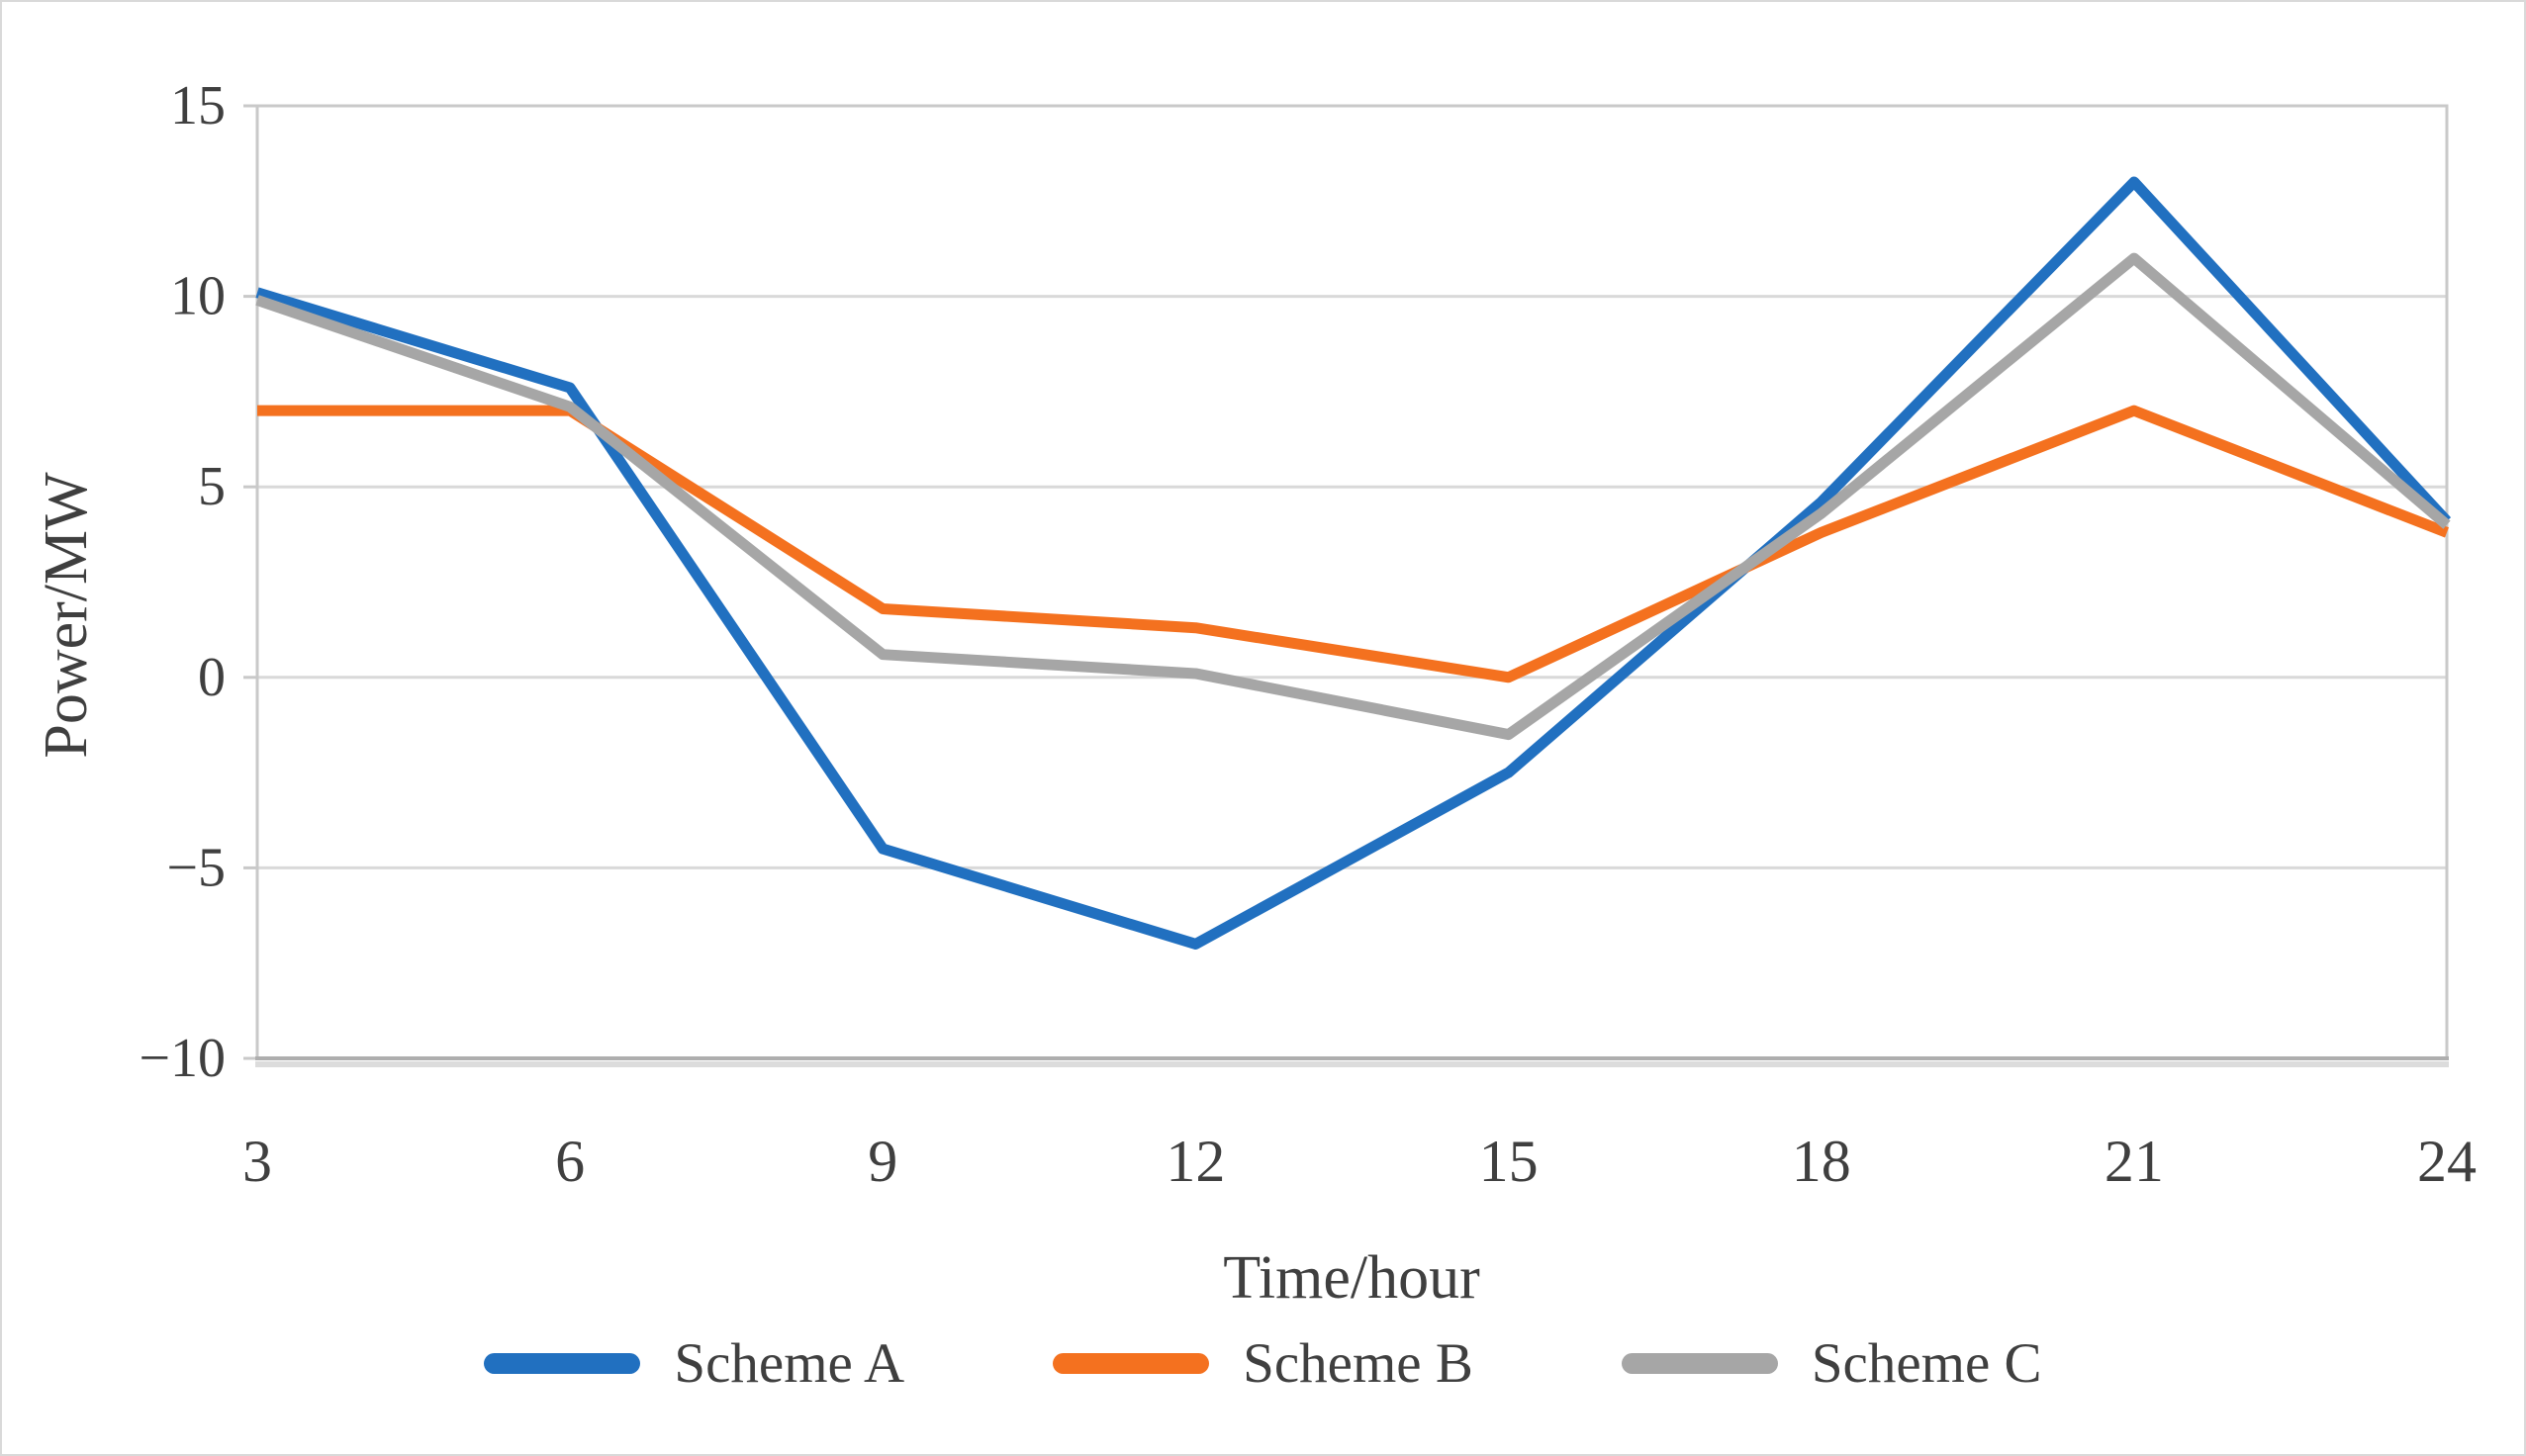  I want to click on legend-item-scheme-c: Scheme C, so click(1831, 1363).